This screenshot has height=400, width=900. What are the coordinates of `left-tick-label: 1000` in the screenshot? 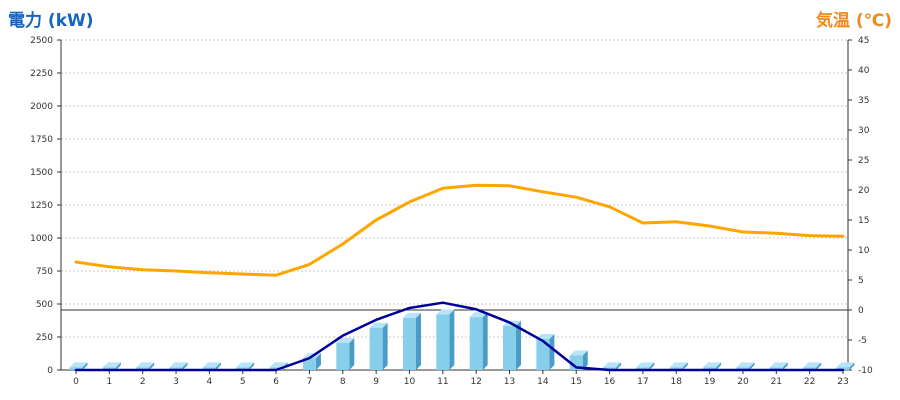 It's located at (41, 239).